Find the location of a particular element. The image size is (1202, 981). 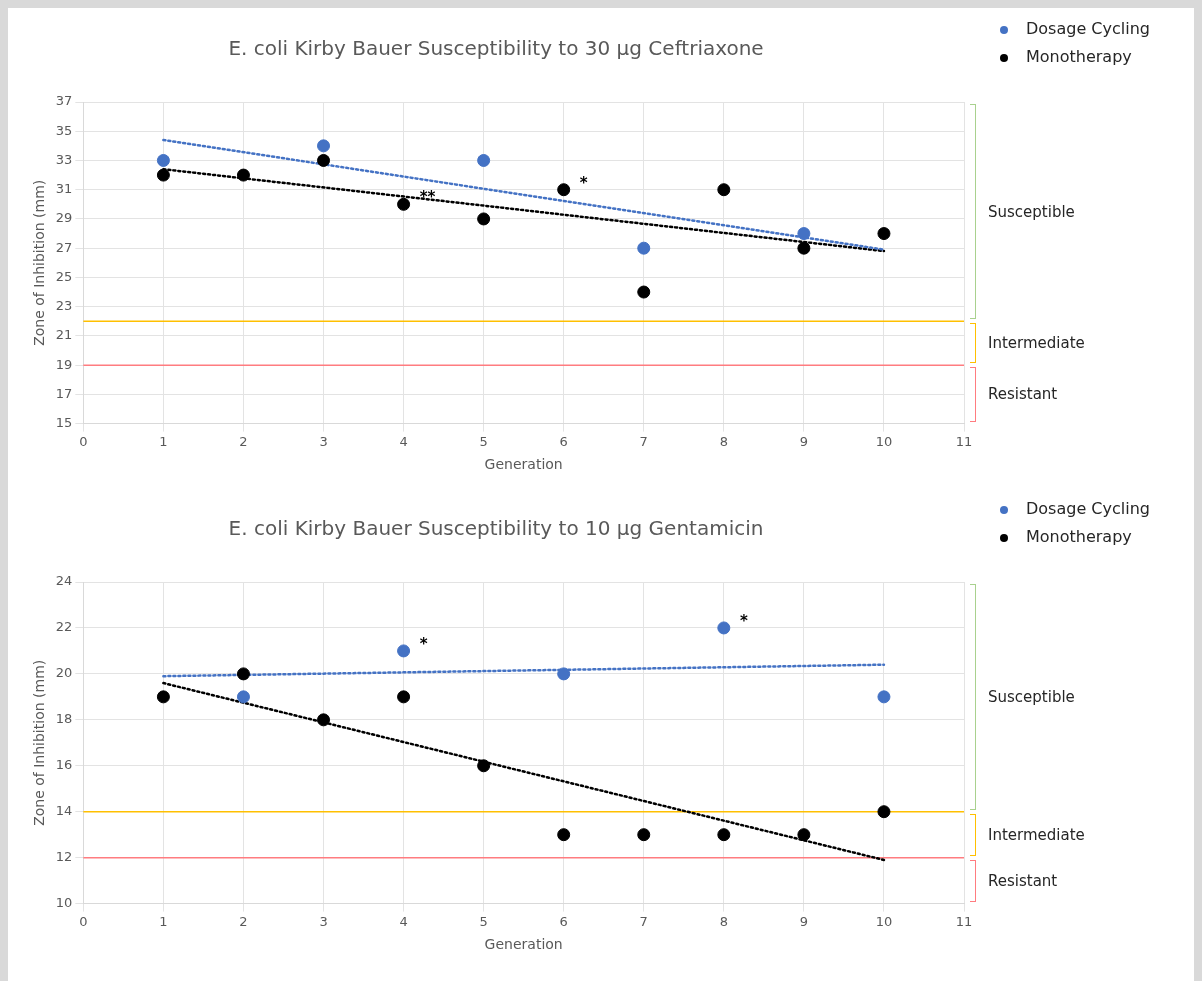

y-tick-label: 12 is located at coordinates (64, 857).